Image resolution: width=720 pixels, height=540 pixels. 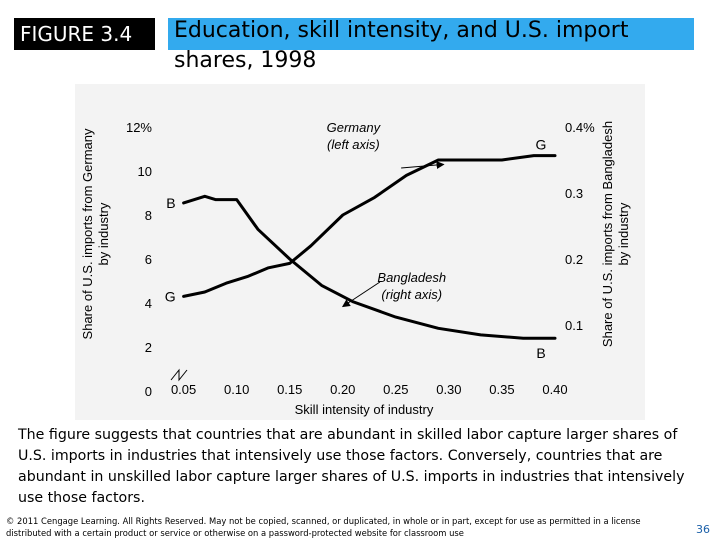 I want to click on x-tick-label: 0.05, so click(x=183, y=389).